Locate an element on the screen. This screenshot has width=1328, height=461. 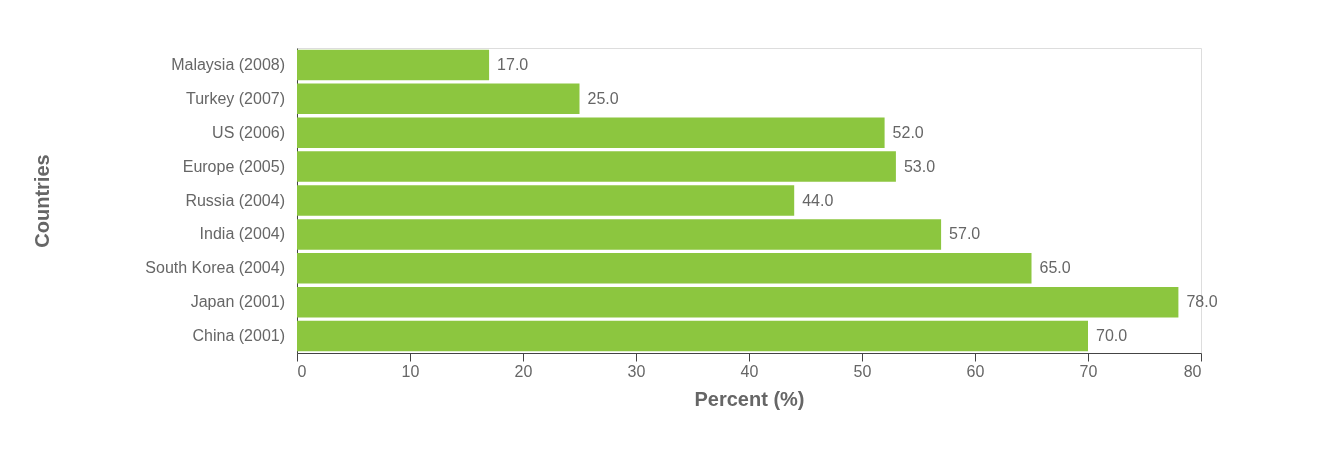
x-tick-label: 40 is located at coordinates (749, 371).